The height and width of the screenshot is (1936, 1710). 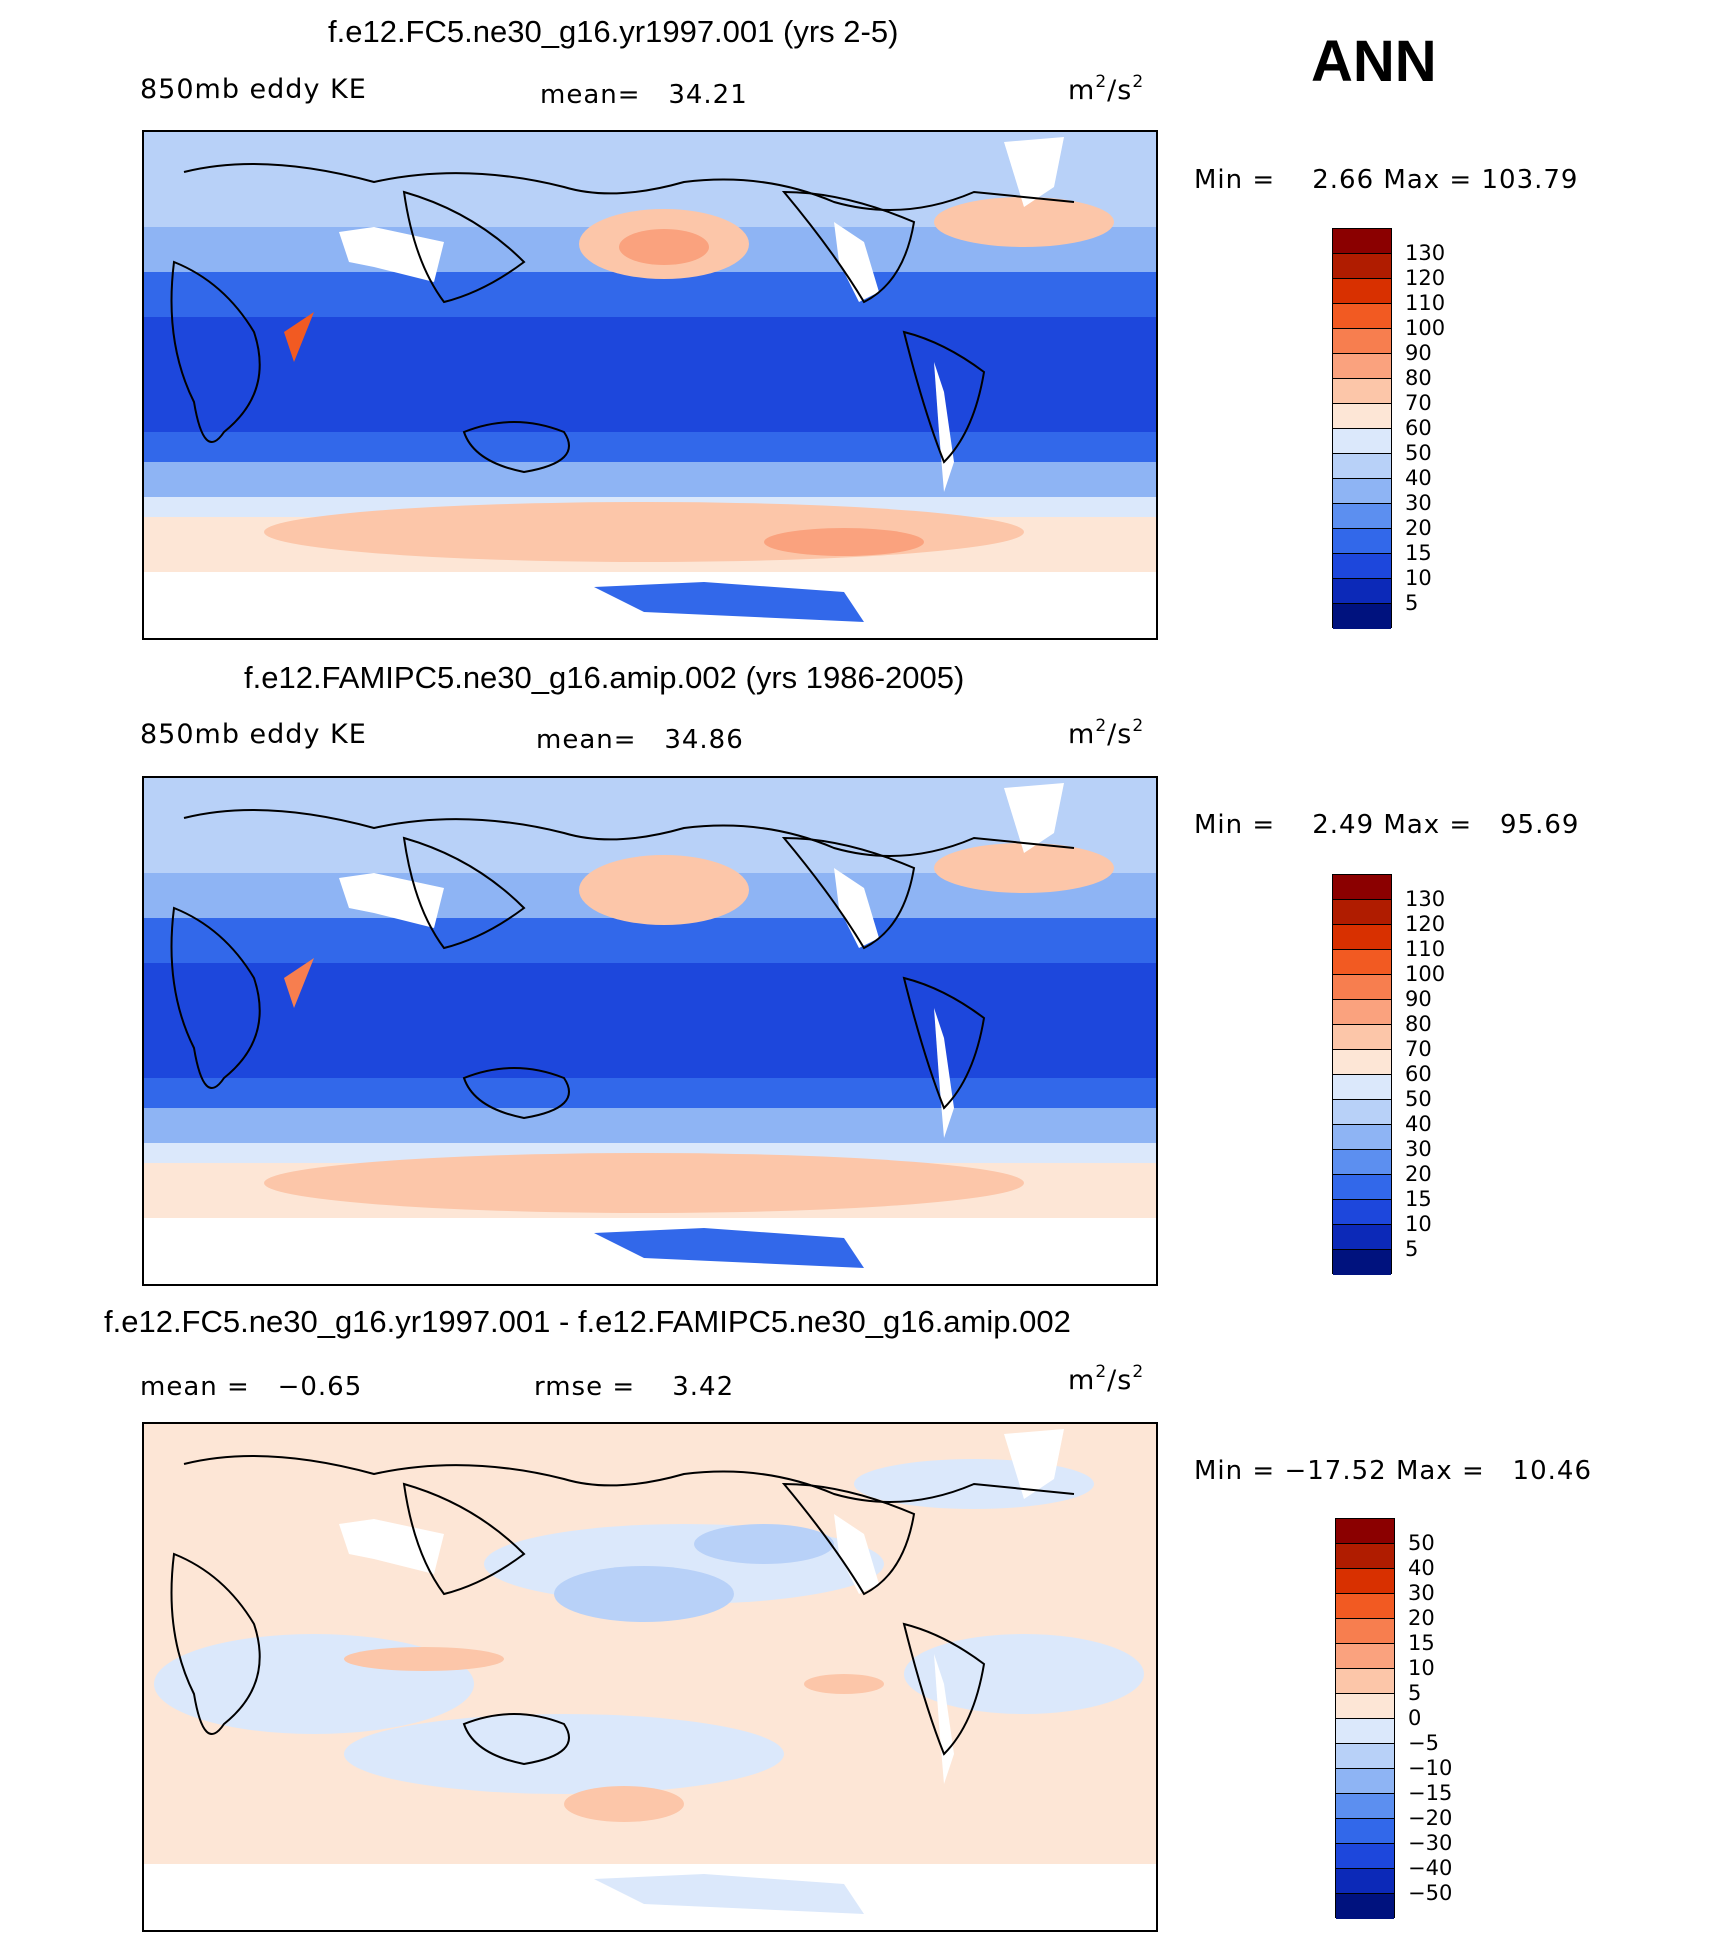 What do you see at coordinates (1235, 1471) in the screenshot?
I see `panel3-min-label: Min =` at bounding box center [1235, 1471].